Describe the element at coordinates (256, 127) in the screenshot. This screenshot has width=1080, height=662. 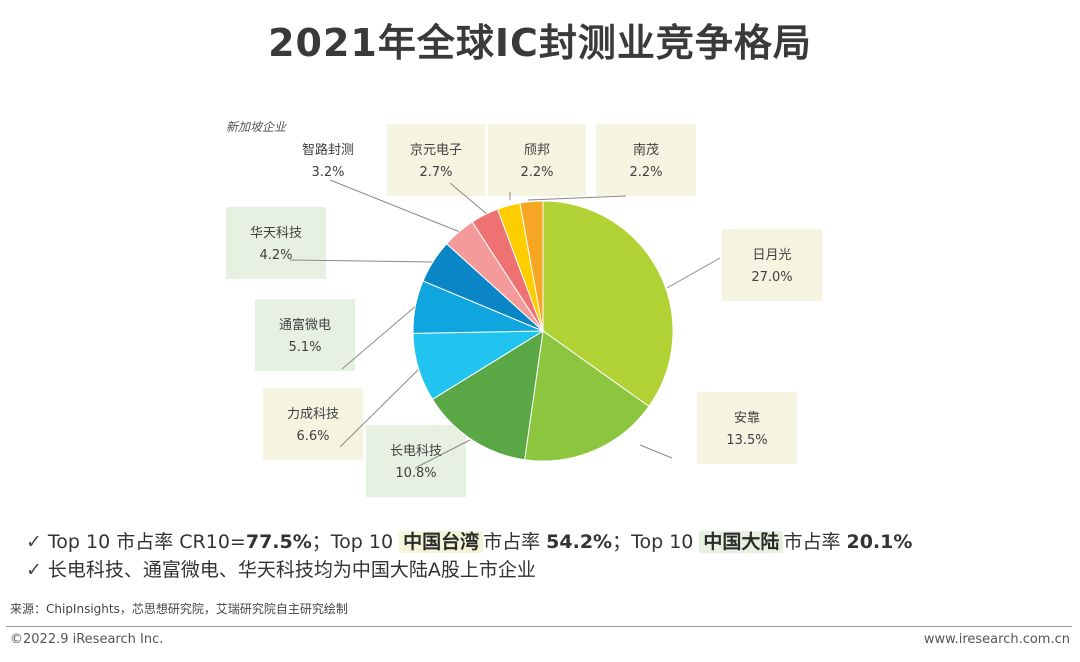
I see `singapore-note: 新加坡企业` at that location.